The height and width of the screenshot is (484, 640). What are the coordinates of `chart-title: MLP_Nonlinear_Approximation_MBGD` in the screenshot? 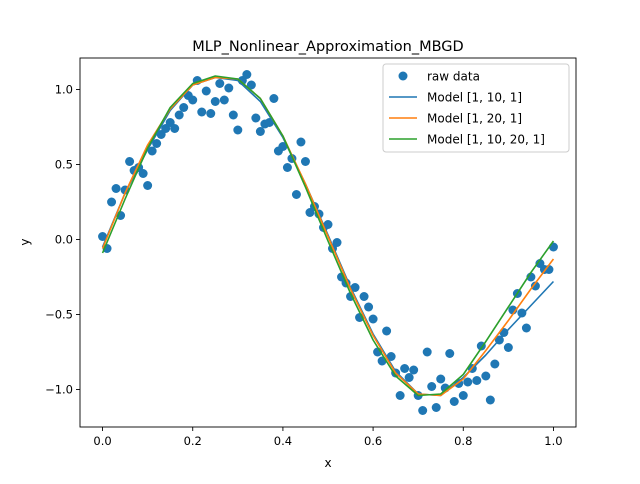 It's located at (327, 47).